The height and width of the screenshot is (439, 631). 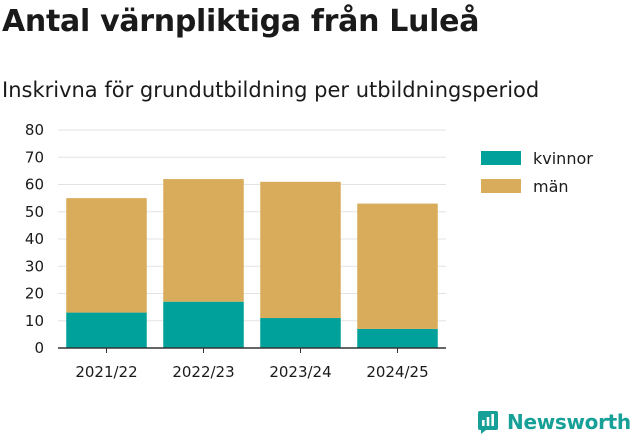 I want to click on x-axis: 2021/22 2022/23 2023/24 2024/25, so click(x=252, y=364).